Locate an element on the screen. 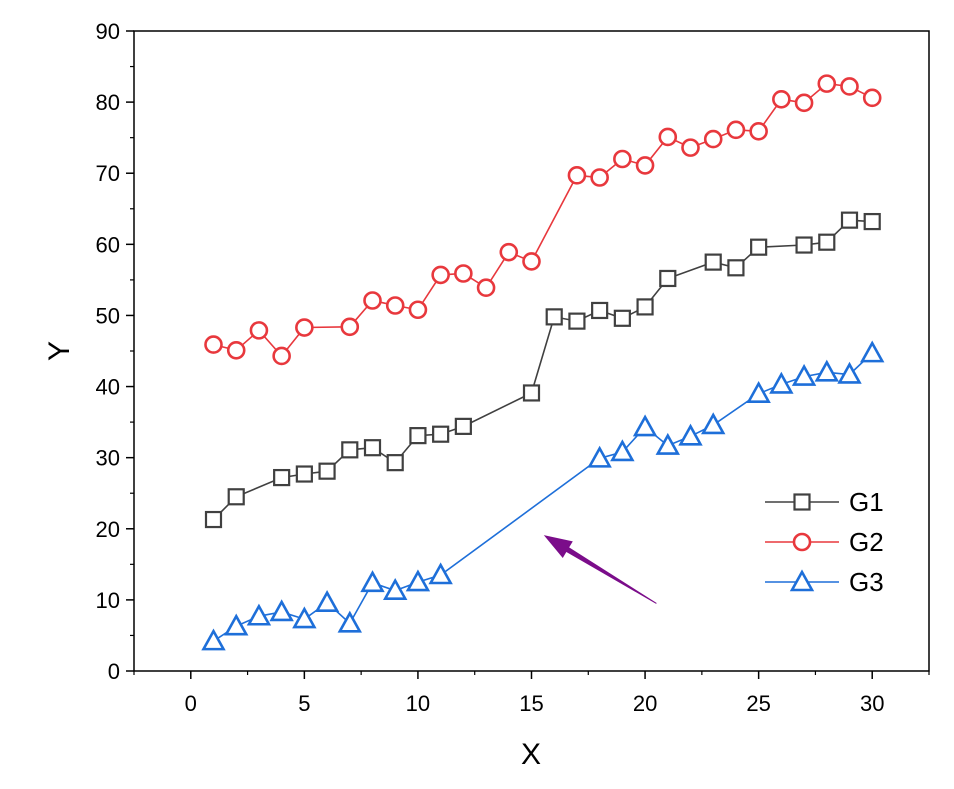  x-tick-label: 30 is located at coordinates (872, 703).